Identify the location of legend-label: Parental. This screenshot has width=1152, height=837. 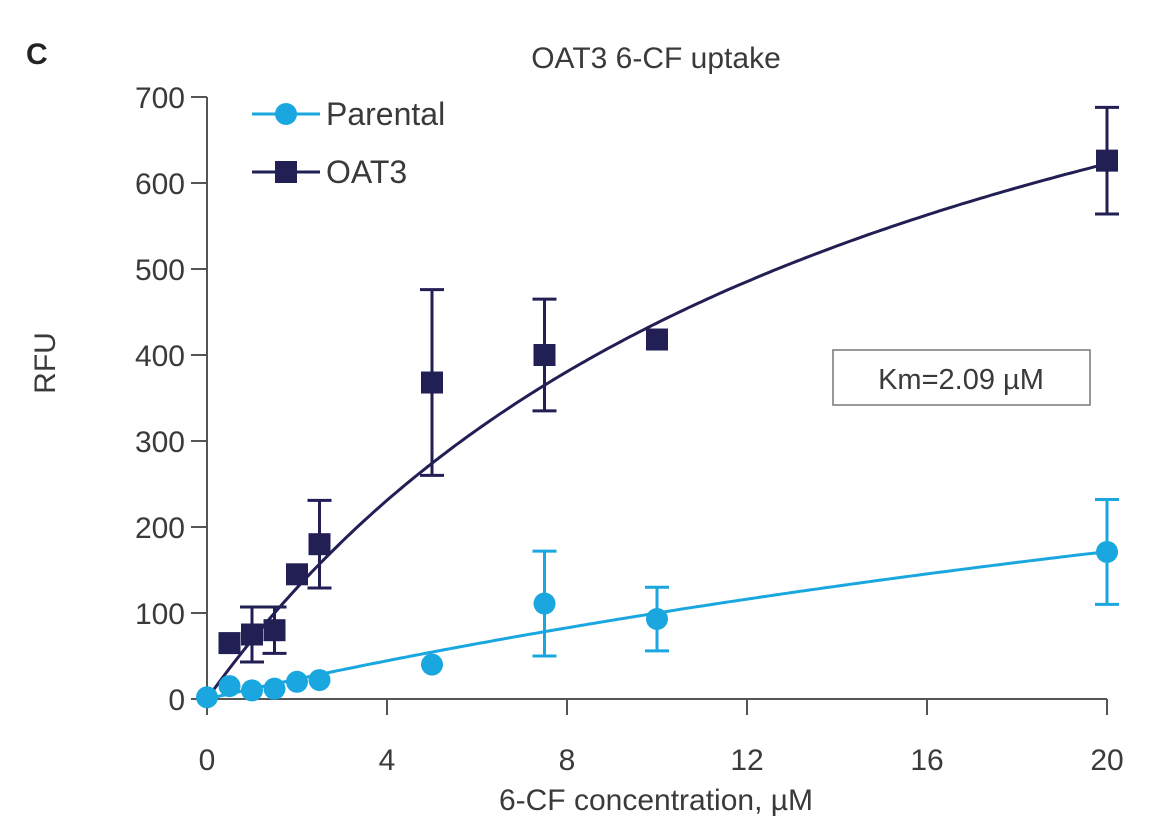
(385, 114).